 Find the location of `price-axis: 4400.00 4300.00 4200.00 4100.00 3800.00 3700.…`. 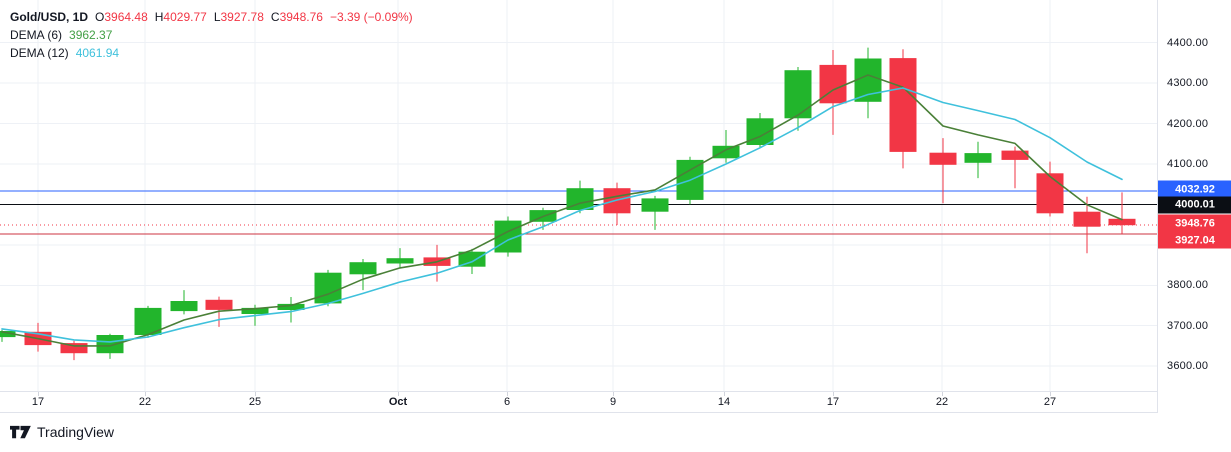

price-axis: 4400.00 4300.00 4200.00 4100.00 3800.00 3700.… is located at coordinates (1194, 206).